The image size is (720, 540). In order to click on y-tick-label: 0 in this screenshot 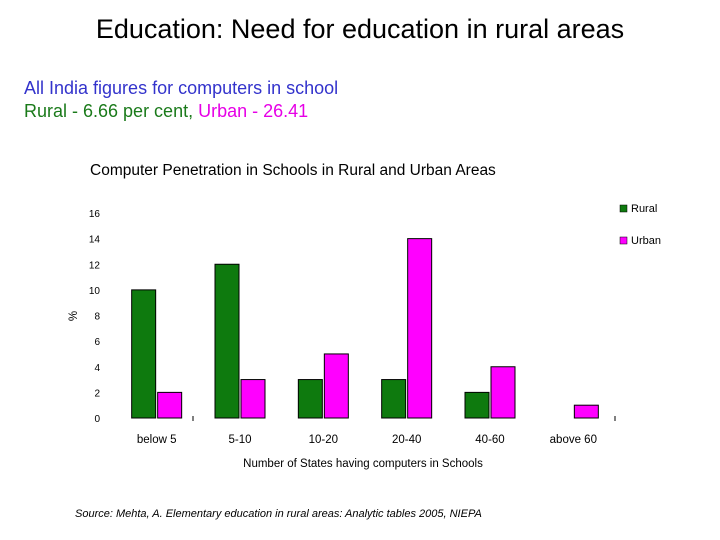, I will do `click(97, 419)`.